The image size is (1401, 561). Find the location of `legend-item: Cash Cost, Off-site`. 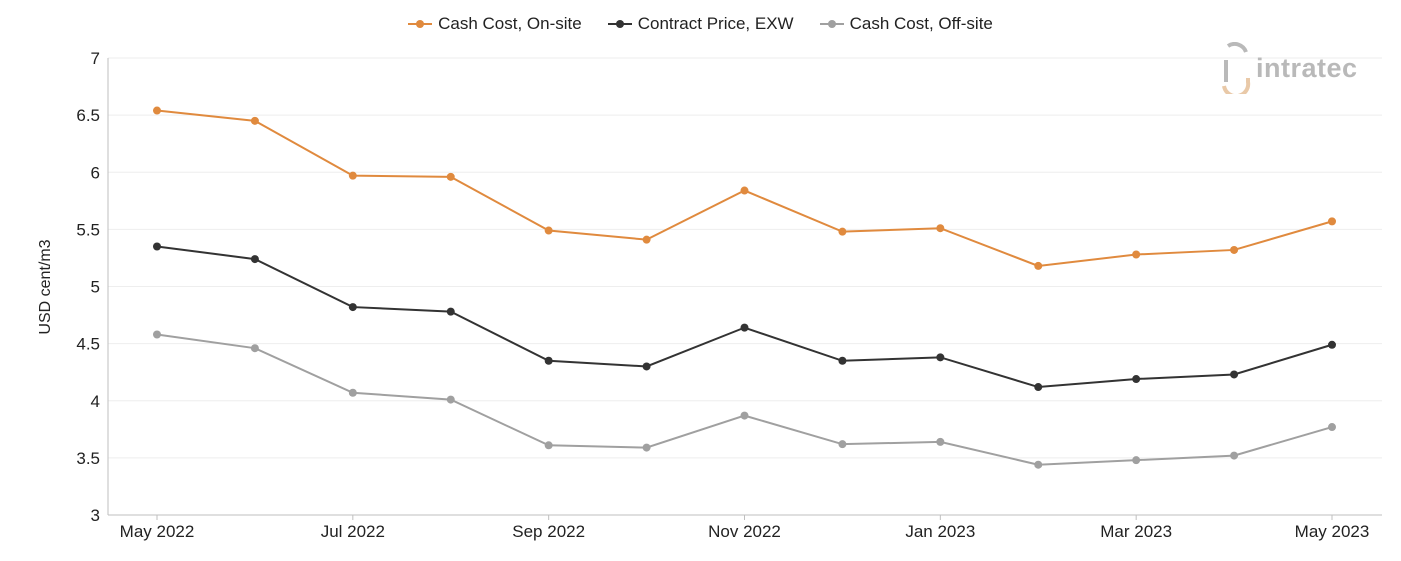

legend-item: Cash Cost, Off-site is located at coordinates (906, 24).